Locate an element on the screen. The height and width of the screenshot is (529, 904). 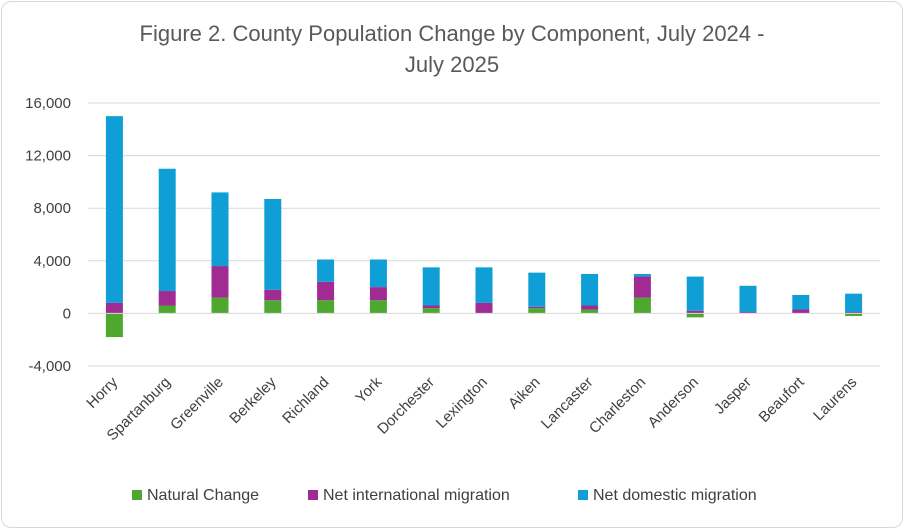
y-tick-label: 16,000 is located at coordinates (48, 103).